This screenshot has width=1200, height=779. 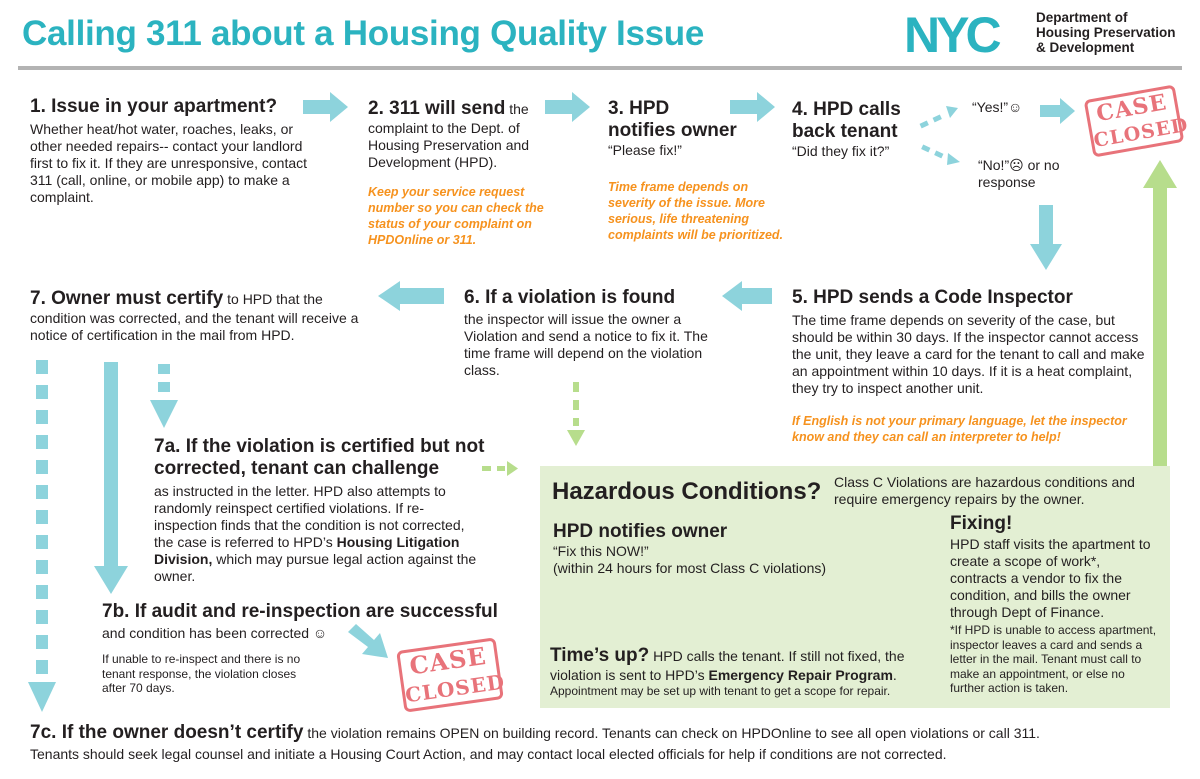 I want to click on step-3-heading-line2: notifies owner, so click(x=672, y=130).